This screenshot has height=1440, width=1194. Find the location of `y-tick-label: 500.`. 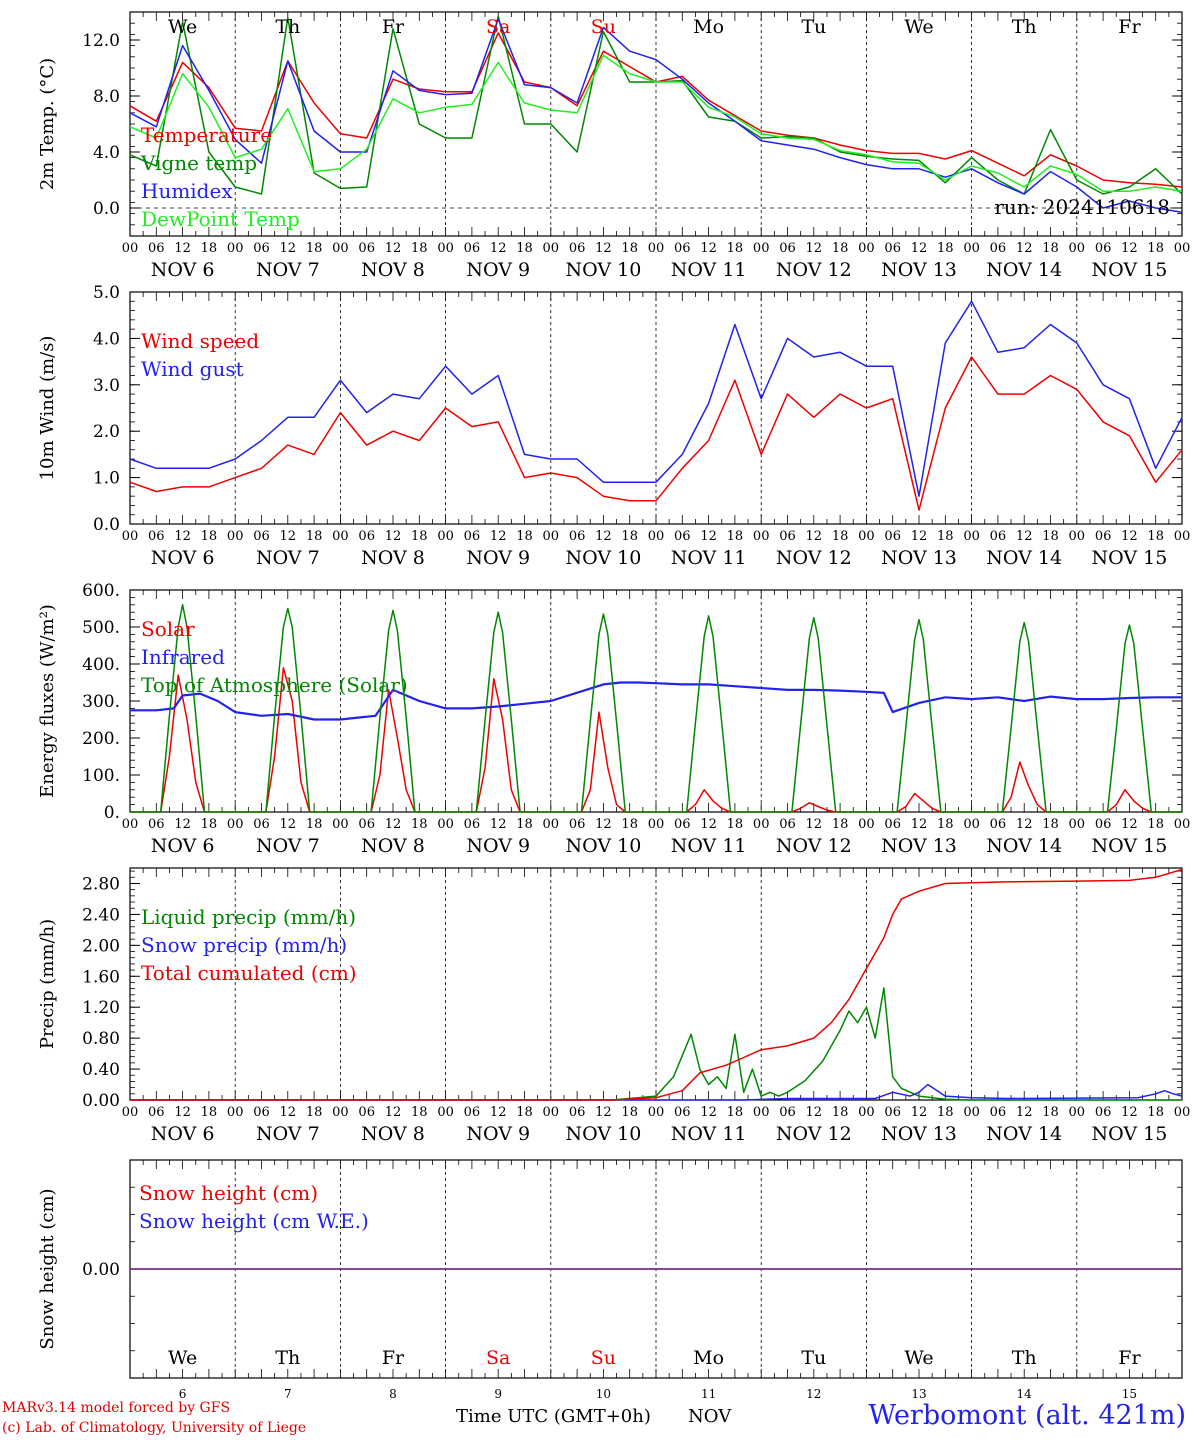

y-tick-label: 500. is located at coordinates (101, 628).